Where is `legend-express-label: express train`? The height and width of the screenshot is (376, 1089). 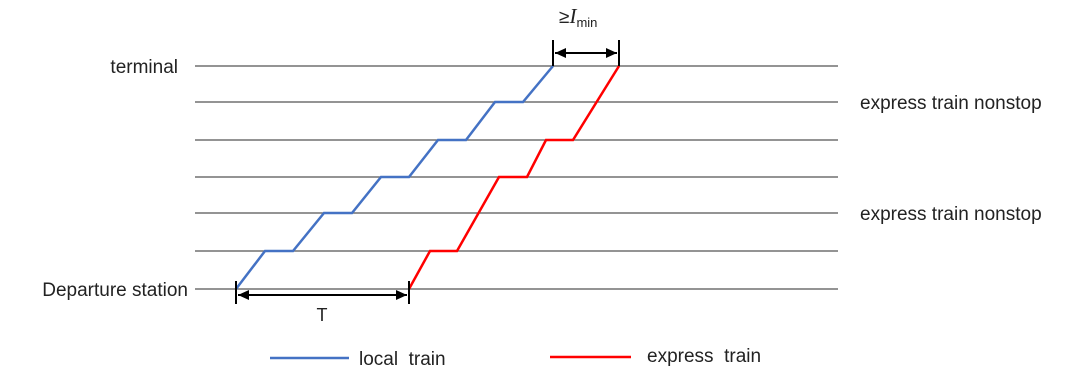 legend-express-label: express train is located at coordinates (704, 356).